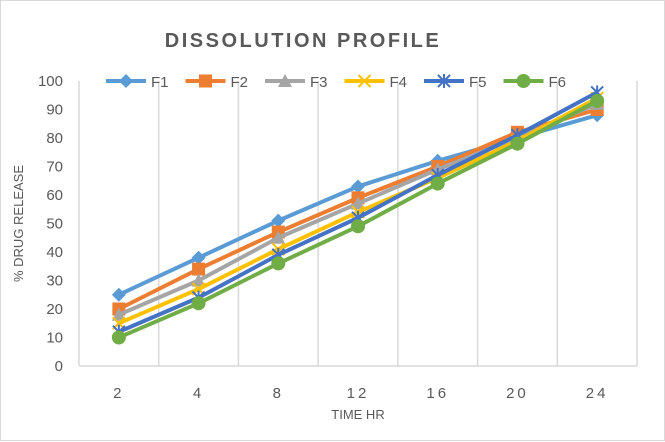 This screenshot has width=665, height=442. Describe the element at coordinates (54, 338) in the screenshot. I see `y-tick-label: 10` at that location.